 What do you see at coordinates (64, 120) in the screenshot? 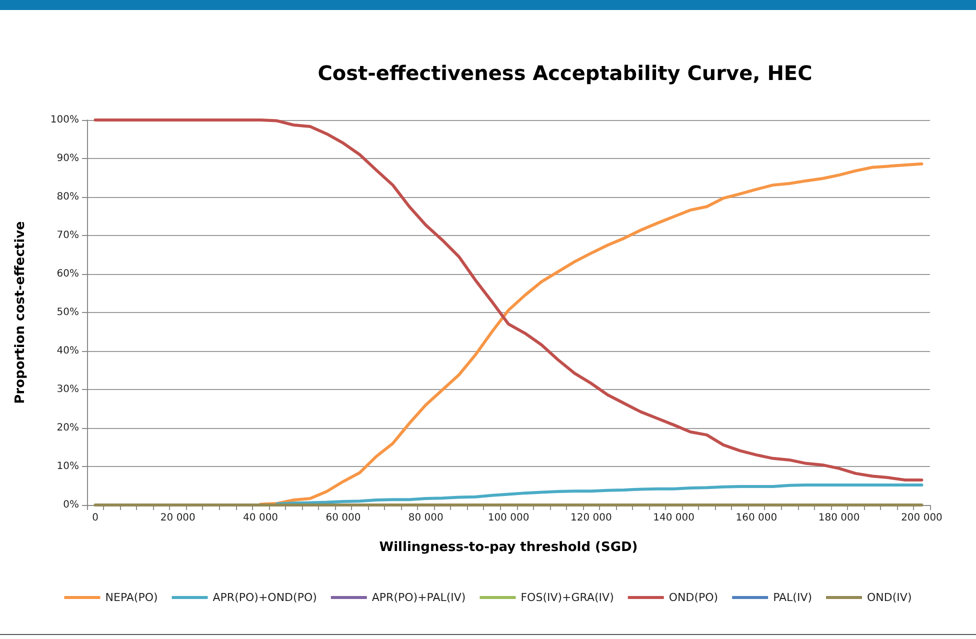
I see `y-tick-label: 100%` at bounding box center [64, 120].